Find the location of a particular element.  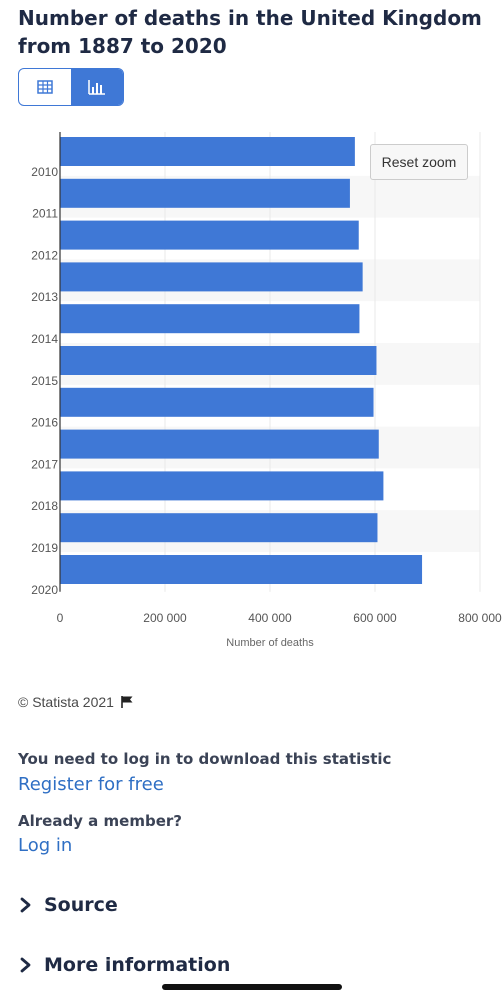

table-icon is located at coordinates (45, 87).